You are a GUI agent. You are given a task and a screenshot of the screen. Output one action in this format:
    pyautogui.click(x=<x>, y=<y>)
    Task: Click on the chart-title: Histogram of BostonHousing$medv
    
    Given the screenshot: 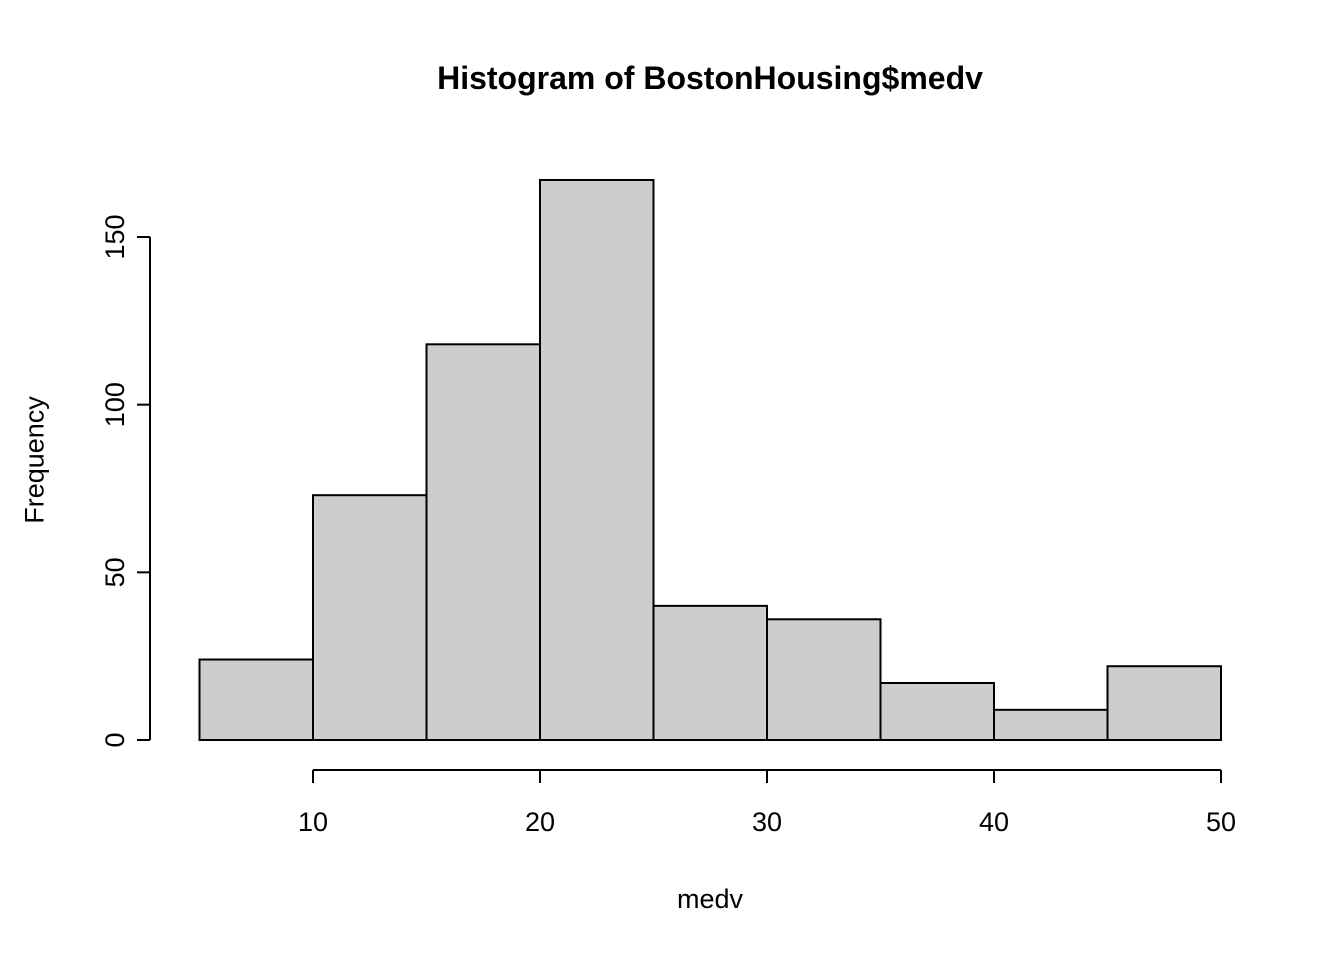 What is the action you would take?
    pyautogui.click(x=710, y=78)
    